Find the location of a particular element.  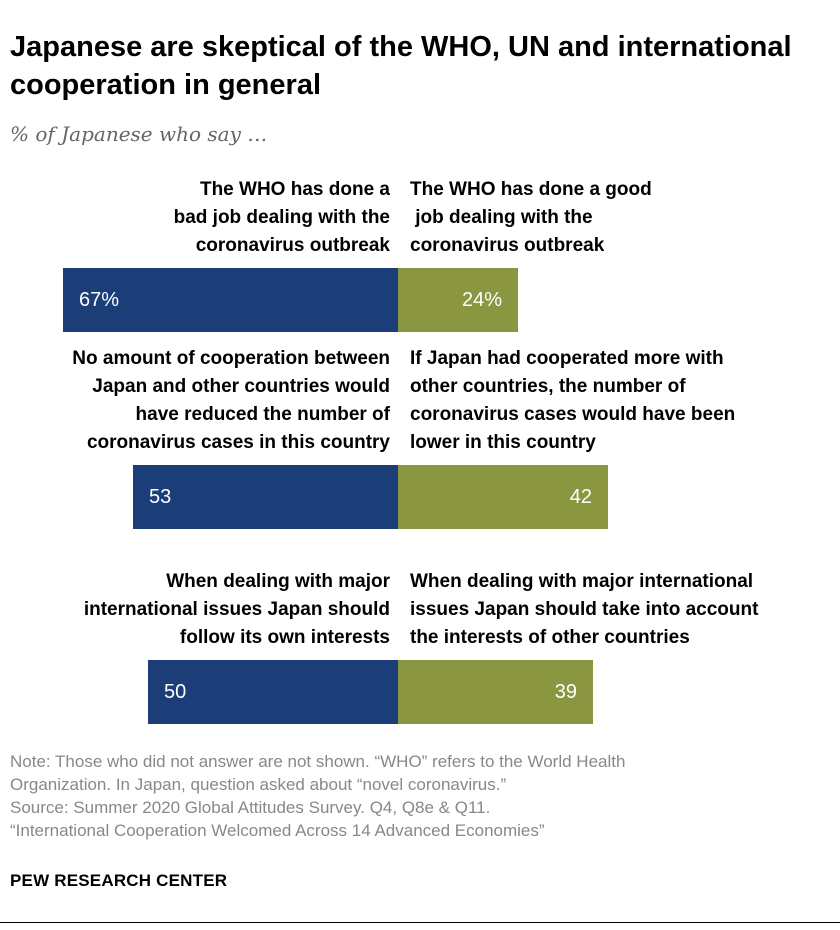

label-line: coronavirus cases in this country is located at coordinates (238, 442).